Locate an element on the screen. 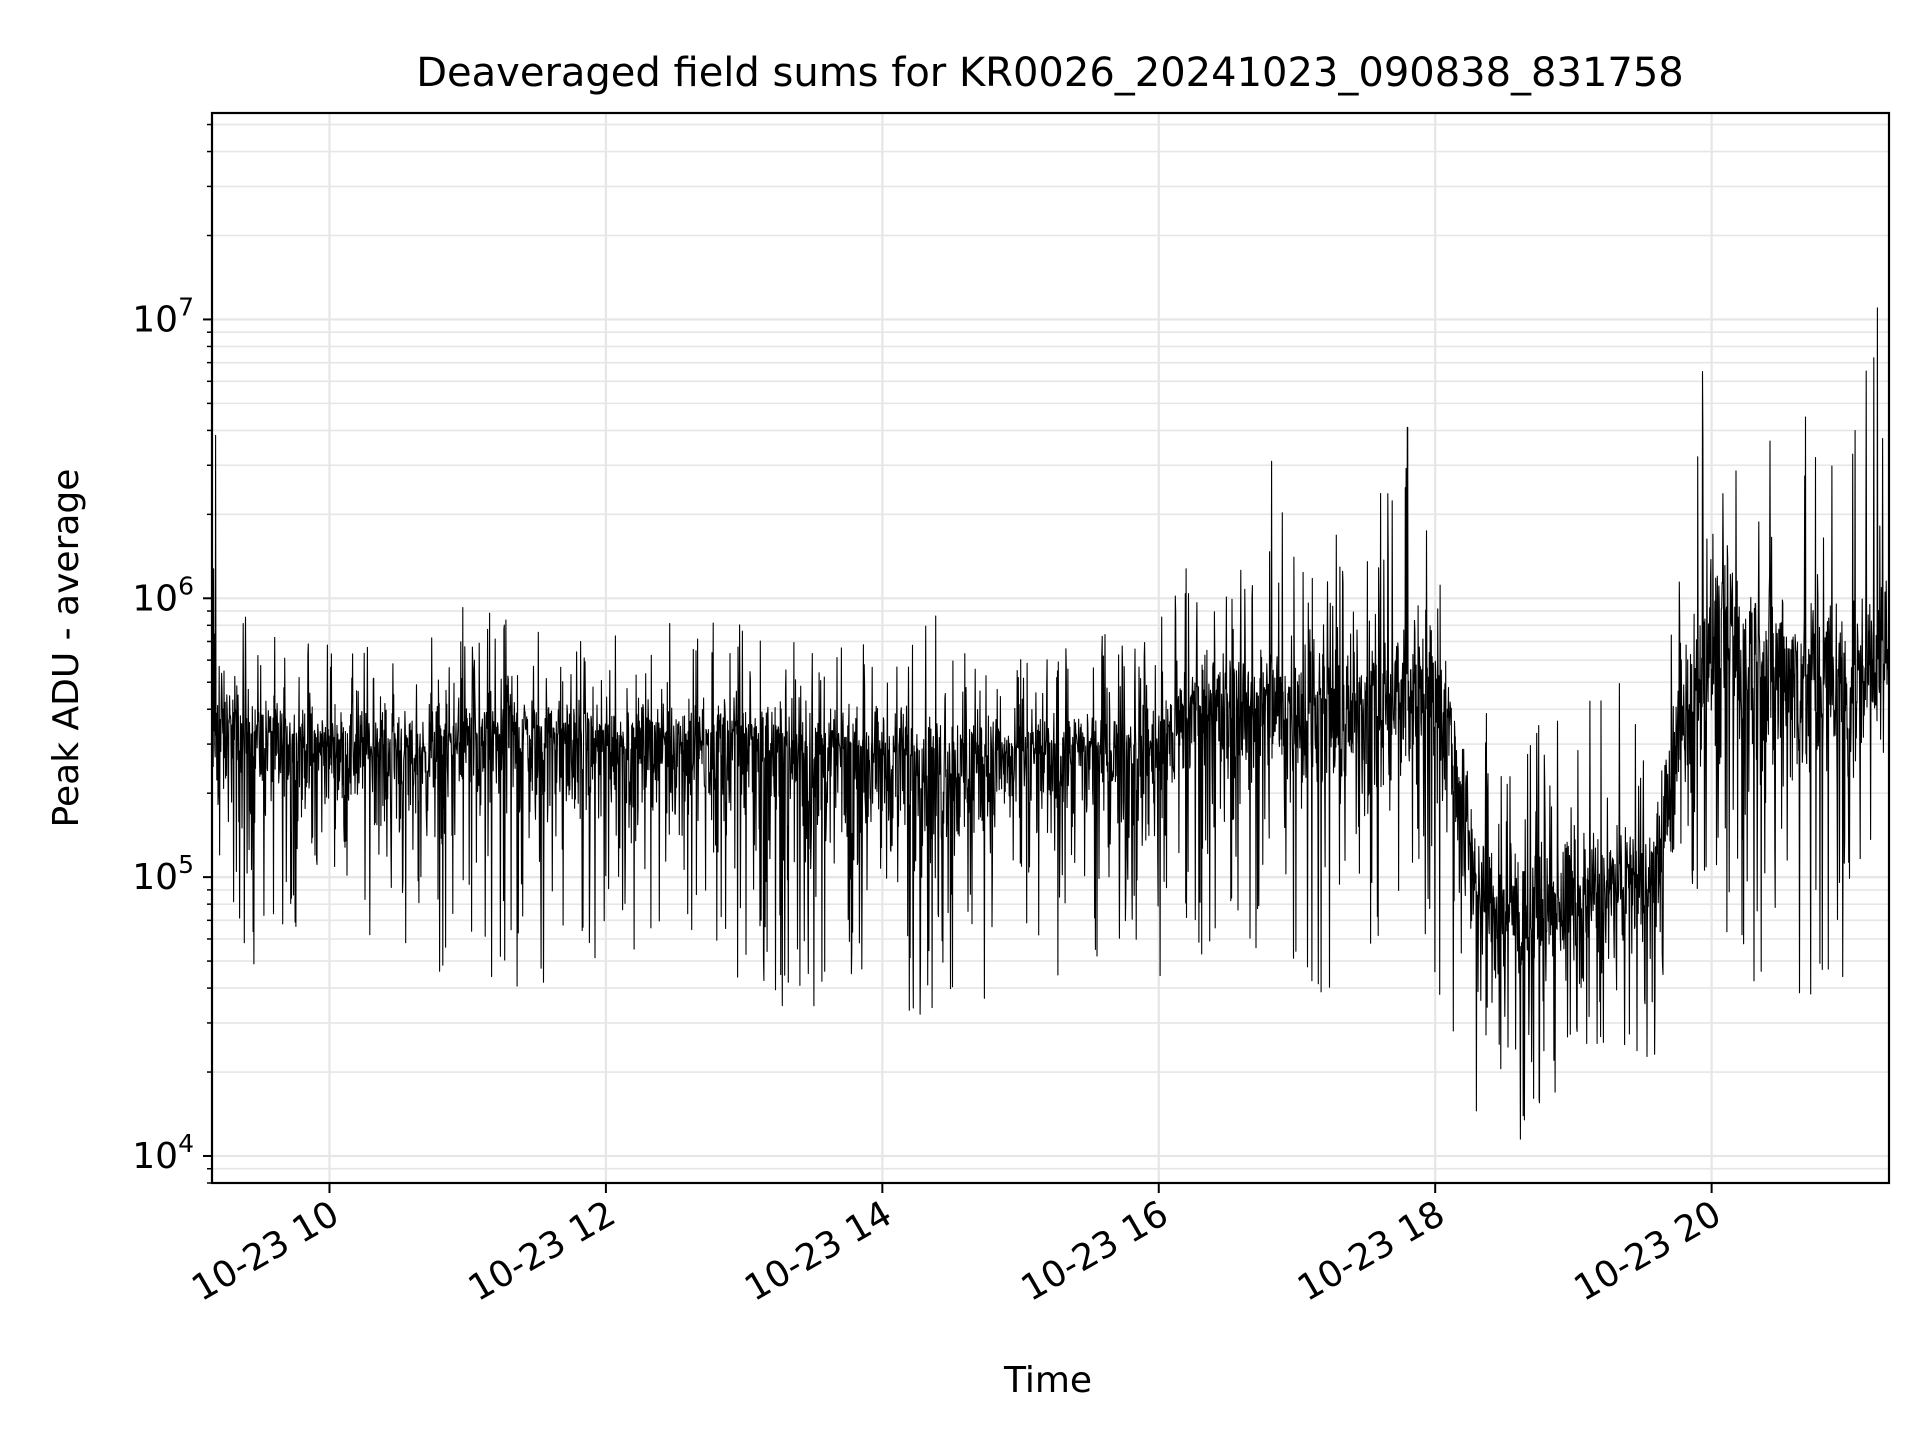 This screenshot has width=1920, height=1440. y-axis-label: Peak ADU - average is located at coordinates (66, 648).